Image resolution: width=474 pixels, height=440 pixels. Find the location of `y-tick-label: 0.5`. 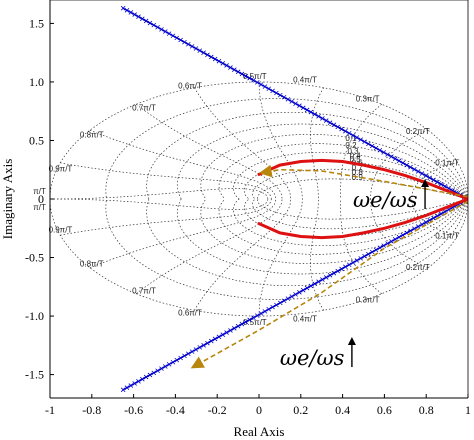

y-tick-label: 0.5 is located at coordinates (36, 140).